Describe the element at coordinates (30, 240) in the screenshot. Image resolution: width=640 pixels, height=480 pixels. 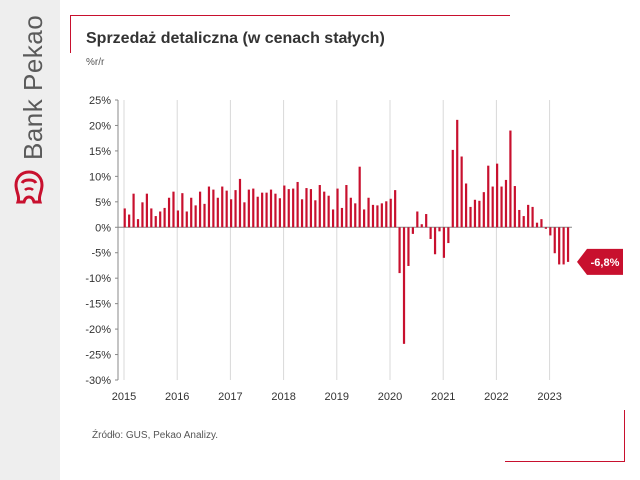
I see `sidebar: Bank Pekao` at that location.